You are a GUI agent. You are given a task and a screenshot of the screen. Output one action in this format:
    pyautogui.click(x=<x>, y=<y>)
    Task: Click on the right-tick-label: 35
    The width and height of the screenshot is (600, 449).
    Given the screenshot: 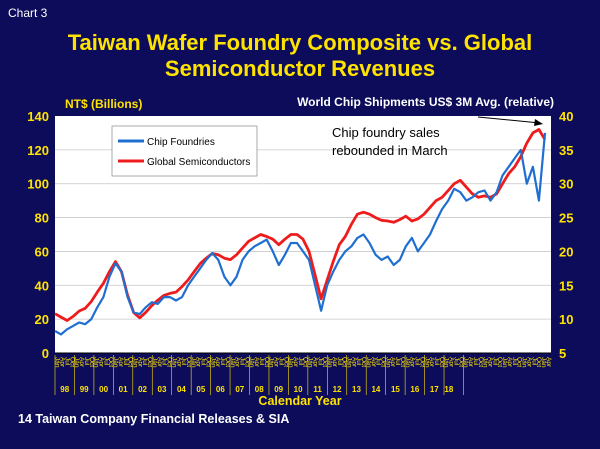 What is the action you would take?
    pyautogui.click(x=566, y=150)
    